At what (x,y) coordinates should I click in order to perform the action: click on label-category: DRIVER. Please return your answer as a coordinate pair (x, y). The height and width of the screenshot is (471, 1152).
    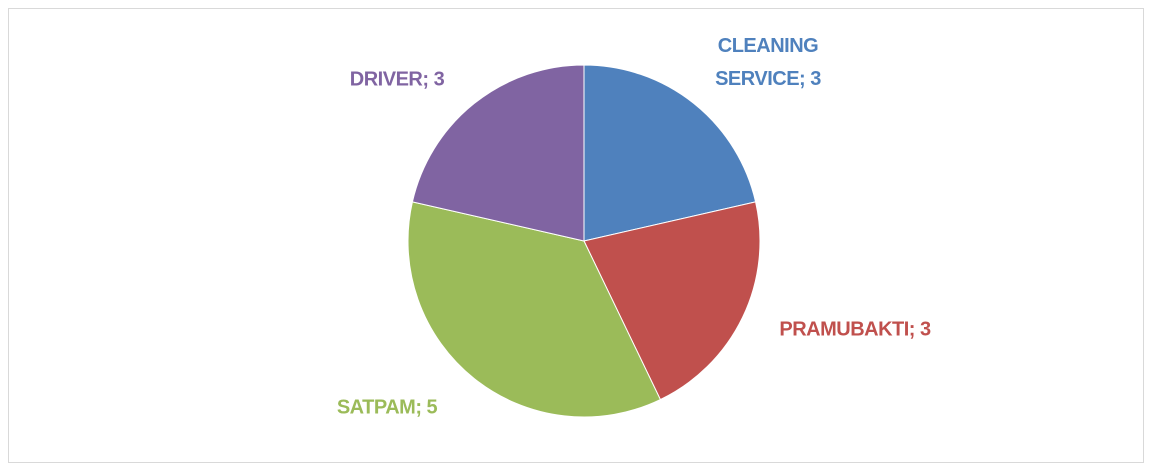
    Looking at the image, I should click on (386, 79).